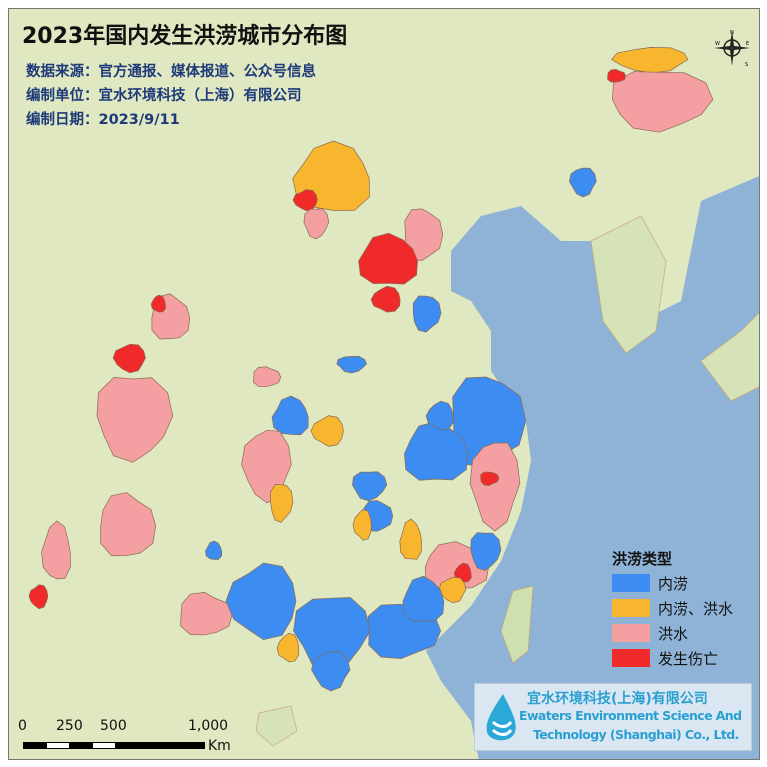  Describe the element at coordinates (747, 44) in the screenshot. I see `compass-e: E` at that location.